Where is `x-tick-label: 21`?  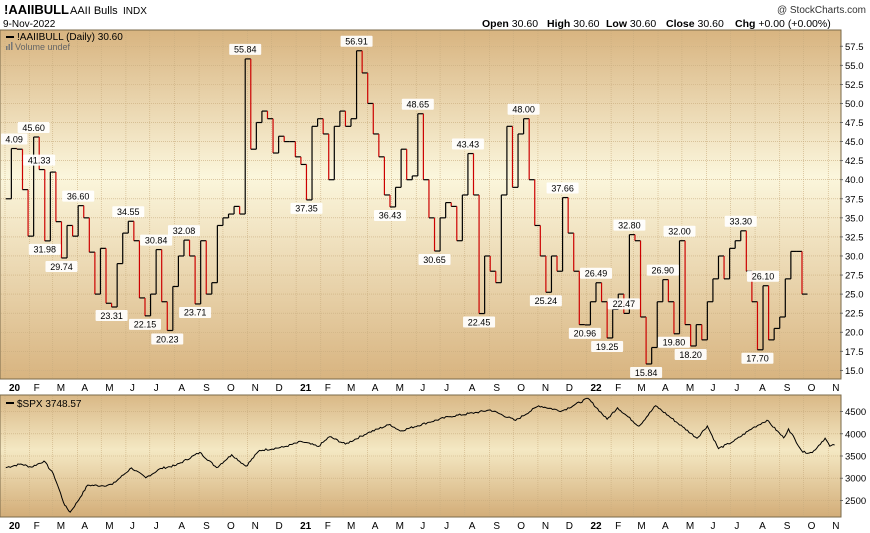
x-tick-label: 21 is located at coordinates (306, 526).